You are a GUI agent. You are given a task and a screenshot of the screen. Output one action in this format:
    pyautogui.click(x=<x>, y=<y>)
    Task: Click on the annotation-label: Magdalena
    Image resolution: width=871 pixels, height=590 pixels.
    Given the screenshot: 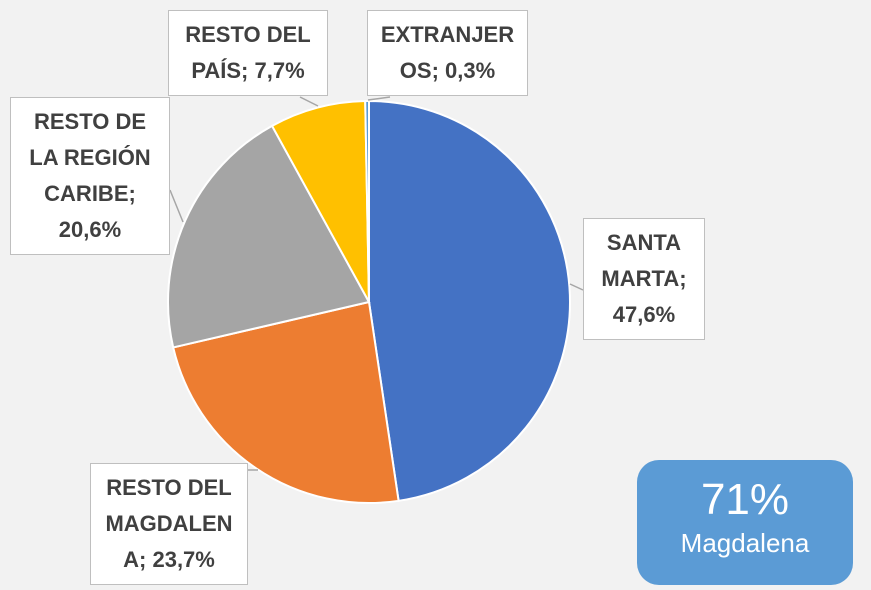 What is the action you would take?
    pyautogui.click(x=745, y=543)
    